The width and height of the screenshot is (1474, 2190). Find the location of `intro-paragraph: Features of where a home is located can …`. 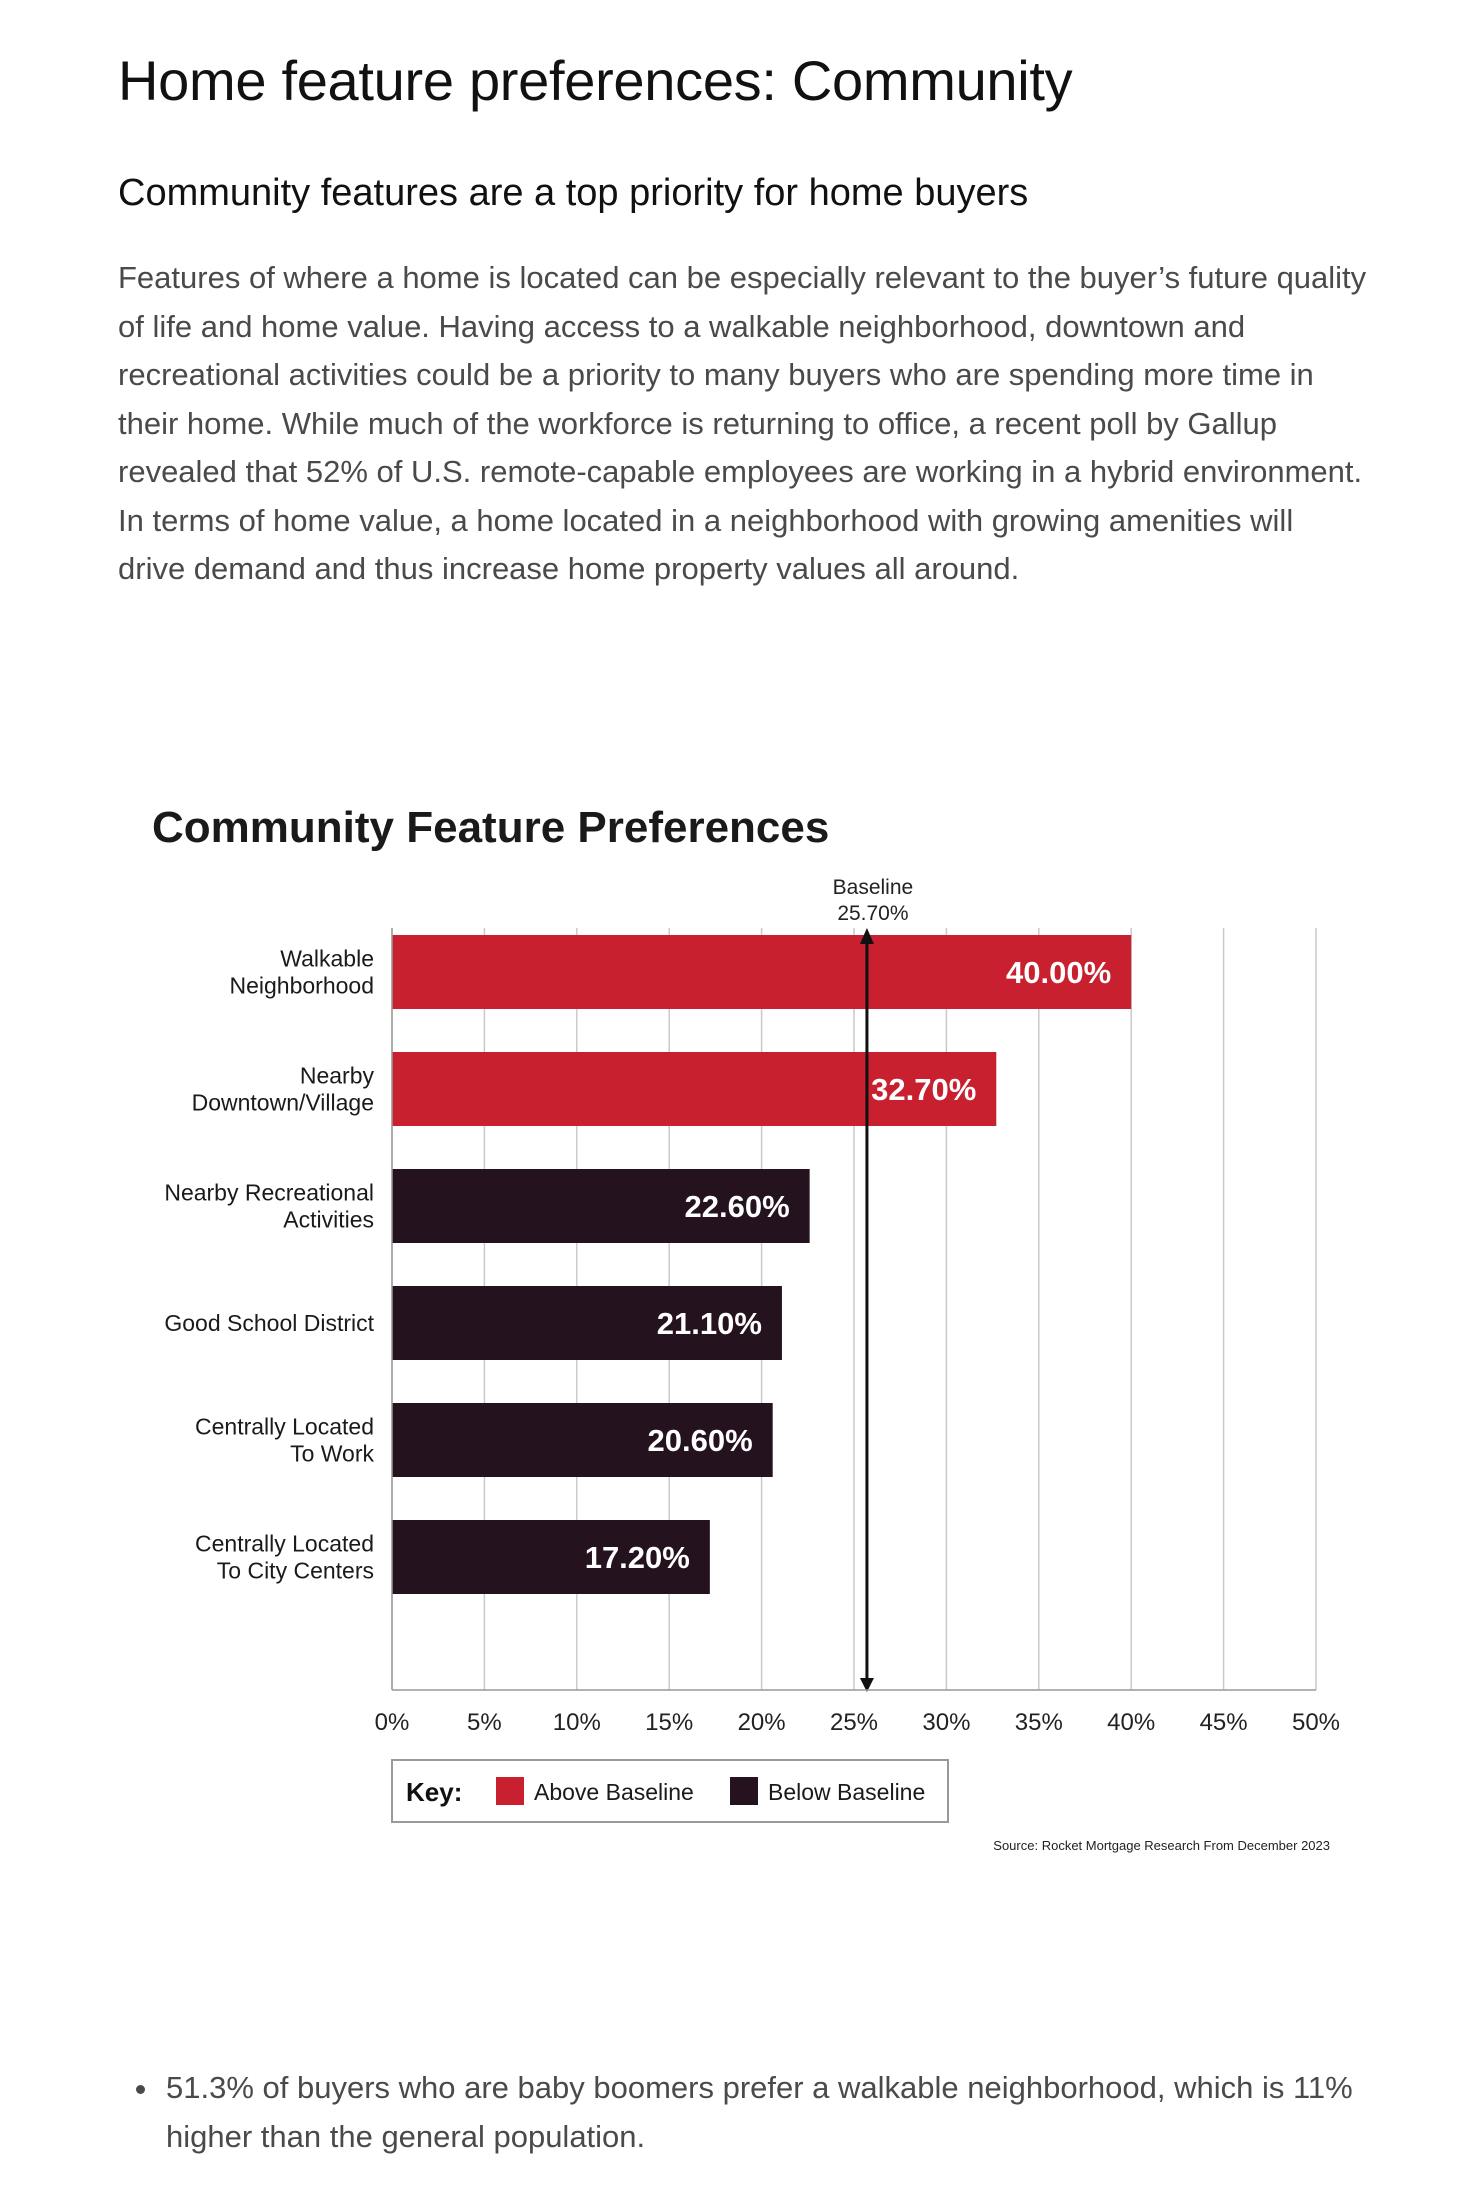

intro-paragraph: Features of where a home is located can … is located at coordinates (742, 423).